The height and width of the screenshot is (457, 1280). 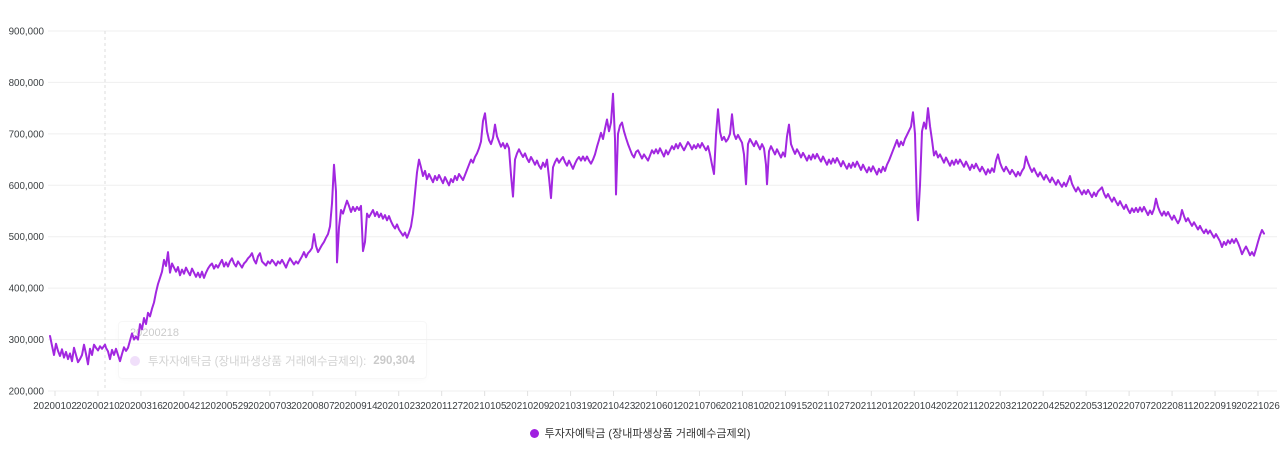 What do you see at coordinates (743, 406) in the screenshot?
I see `x-axis-tick-label: 20210810` at bounding box center [743, 406].